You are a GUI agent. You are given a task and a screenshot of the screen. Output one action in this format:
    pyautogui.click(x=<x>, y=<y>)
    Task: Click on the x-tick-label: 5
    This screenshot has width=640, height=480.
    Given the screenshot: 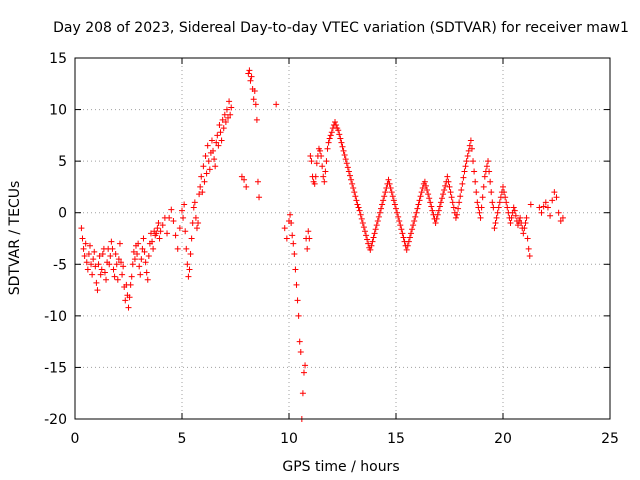 What is the action you would take?
    pyautogui.click(x=182, y=439)
    